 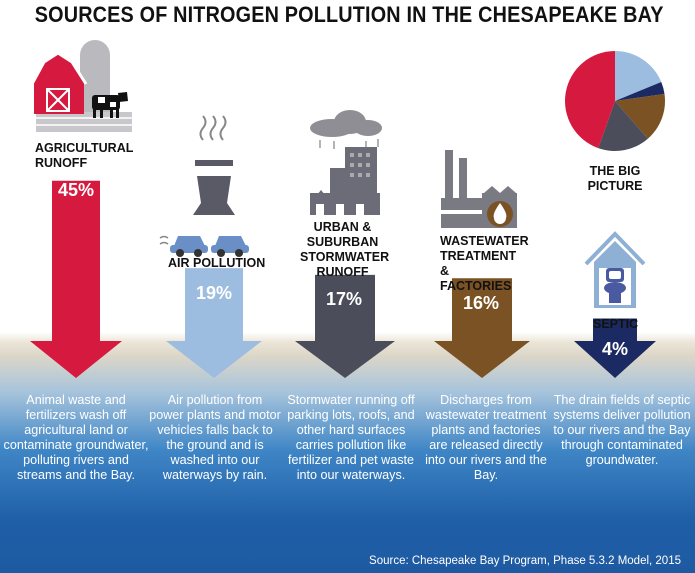 I want to click on pie-chart, so click(x=615, y=101).